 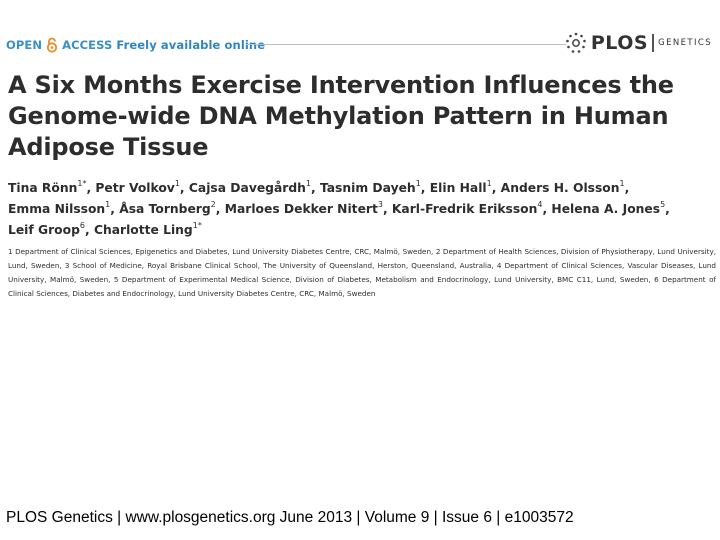 I want to click on author: Tina Rönn1*, so click(x=47, y=187).